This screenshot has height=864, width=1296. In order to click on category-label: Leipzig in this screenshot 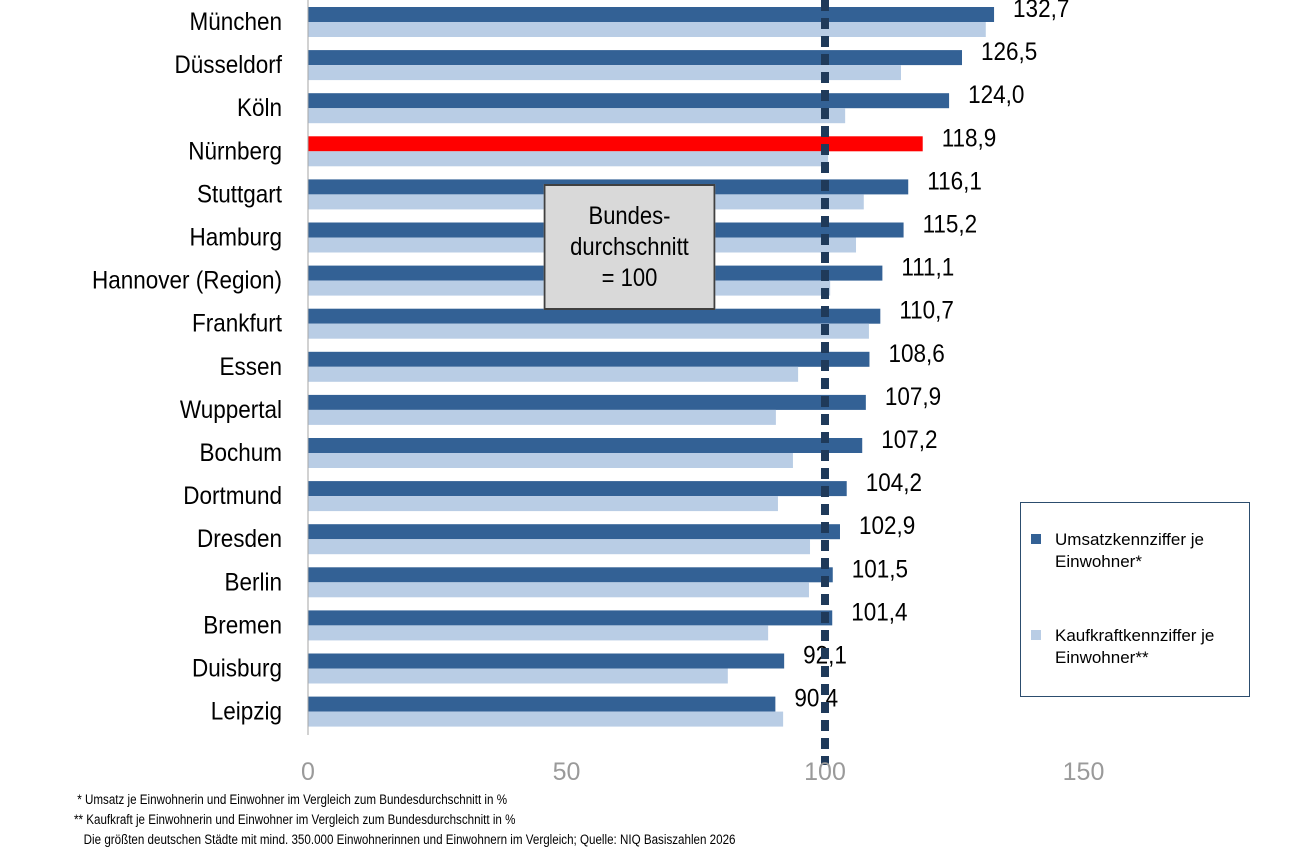, I will do `click(246, 712)`.